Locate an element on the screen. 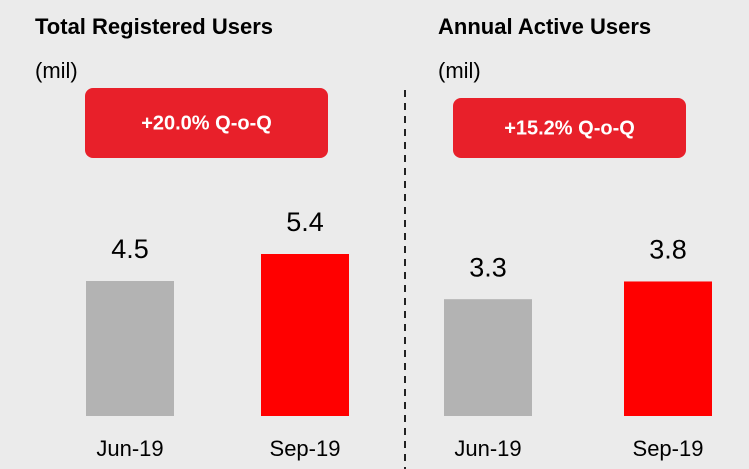  value-label: 3.3 is located at coordinates (488, 267).